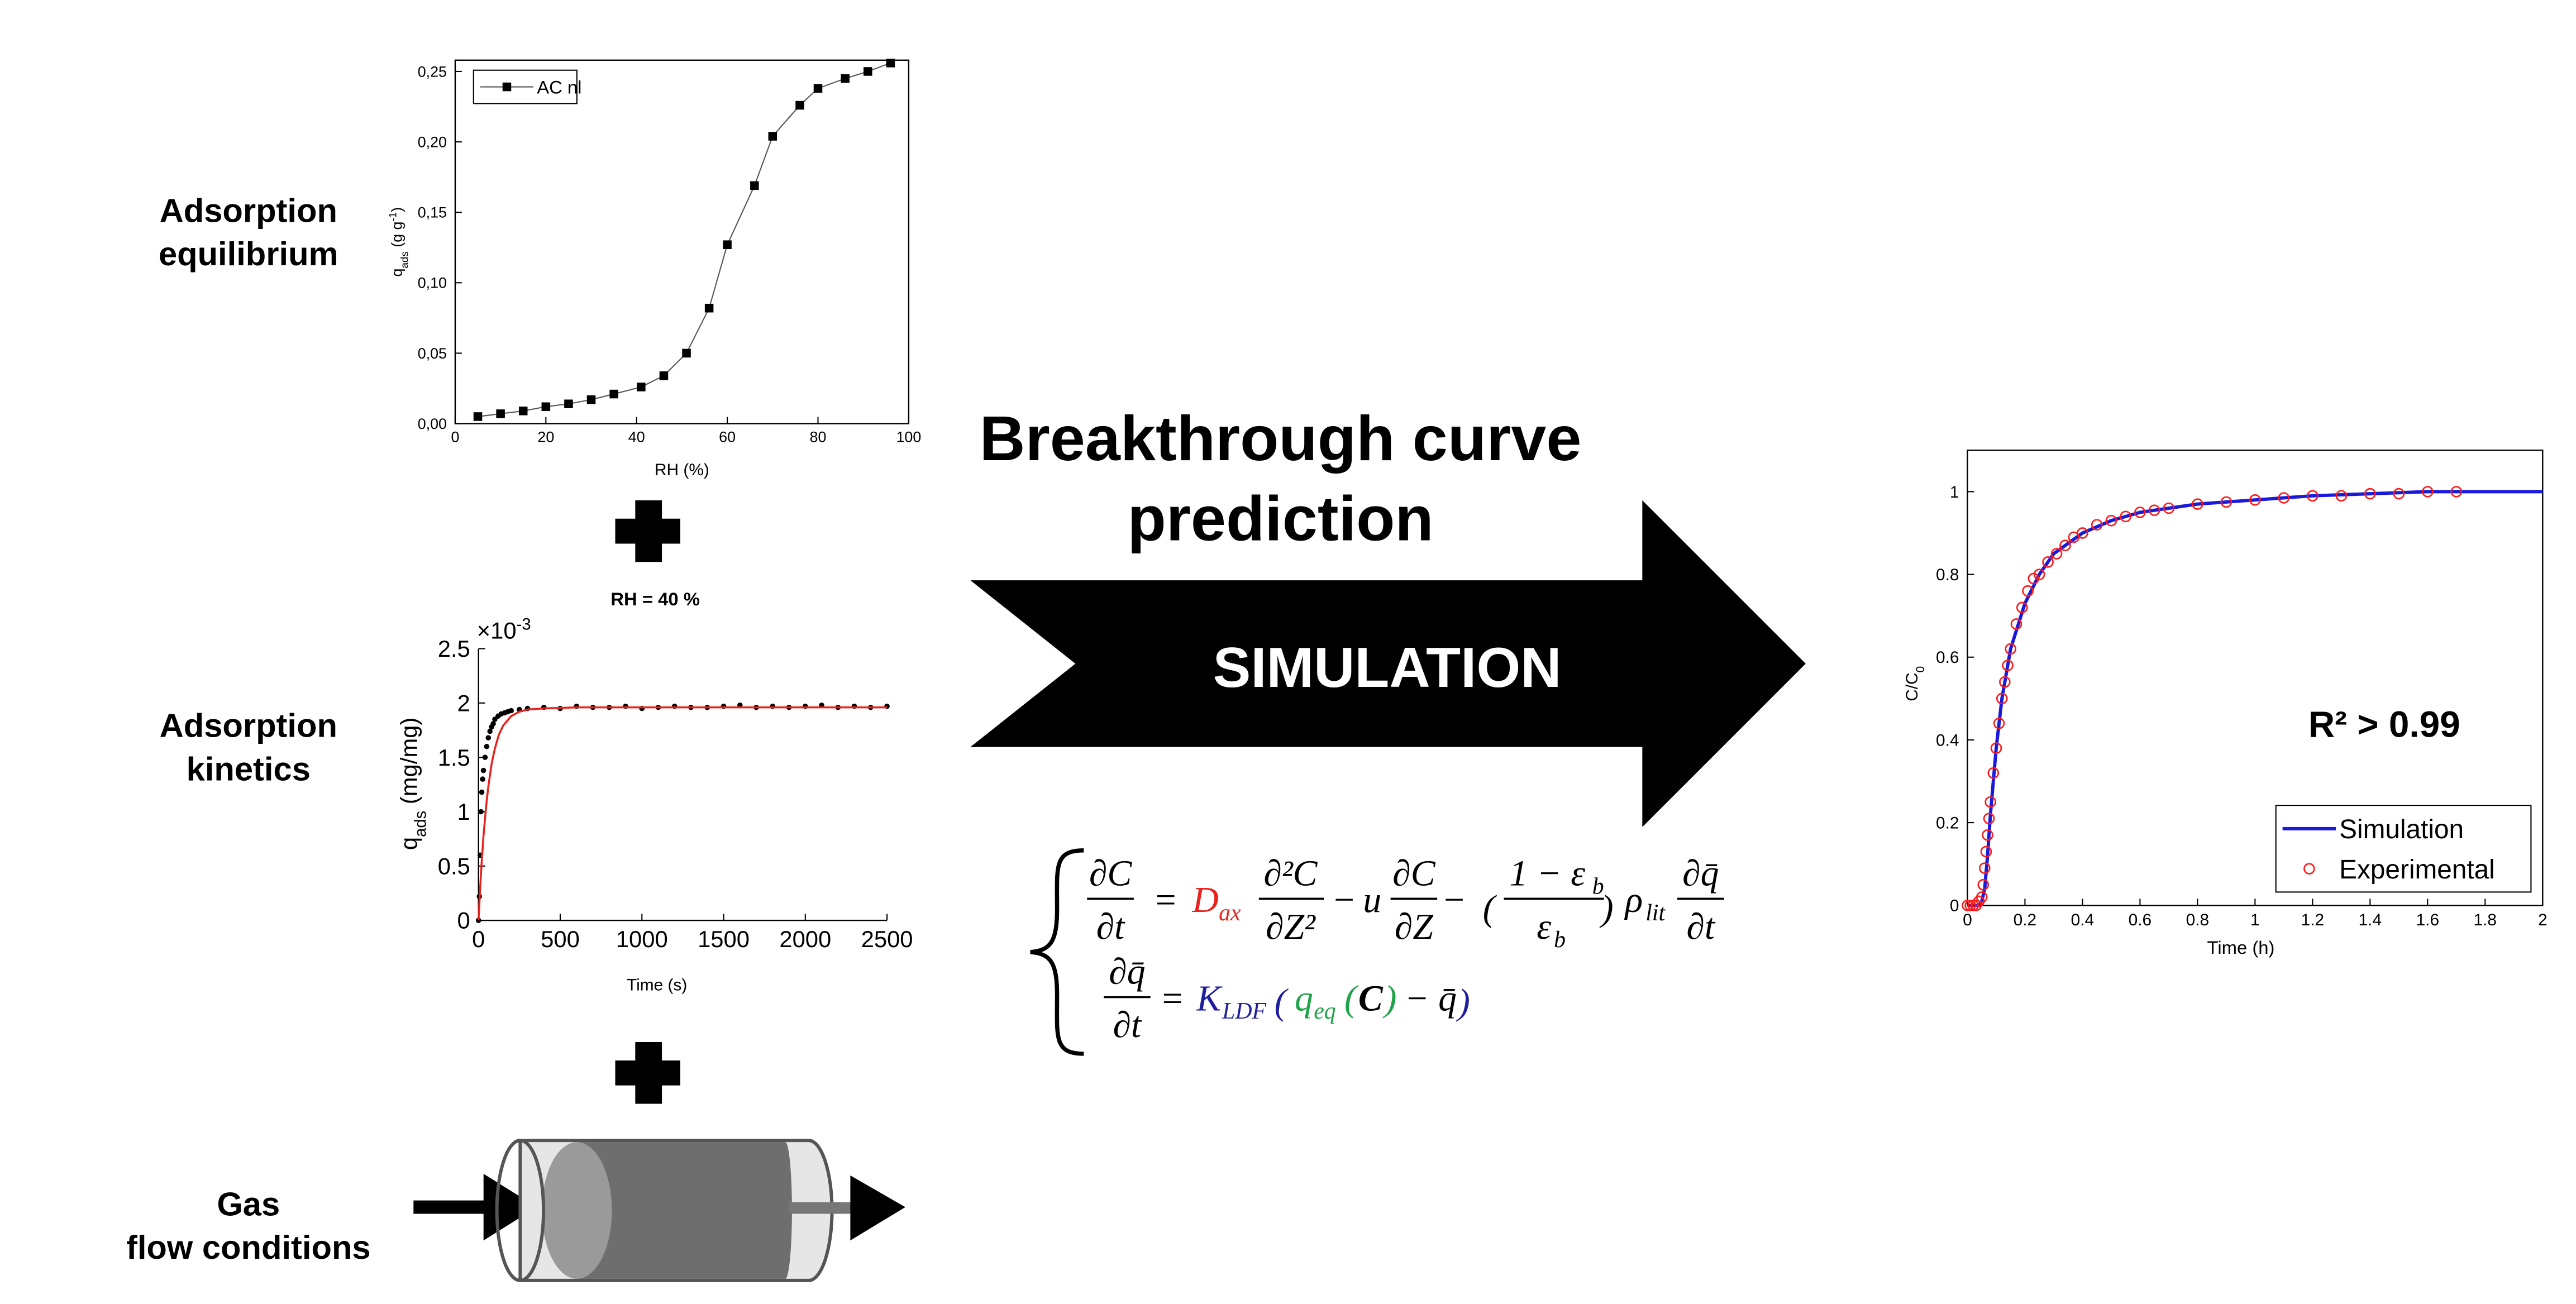 The width and height of the screenshot is (2576, 1304). What do you see at coordinates (1948, 740) in the screenshot?
I see `y-tick-label: 0.4` at bounding box center [1948, 740].